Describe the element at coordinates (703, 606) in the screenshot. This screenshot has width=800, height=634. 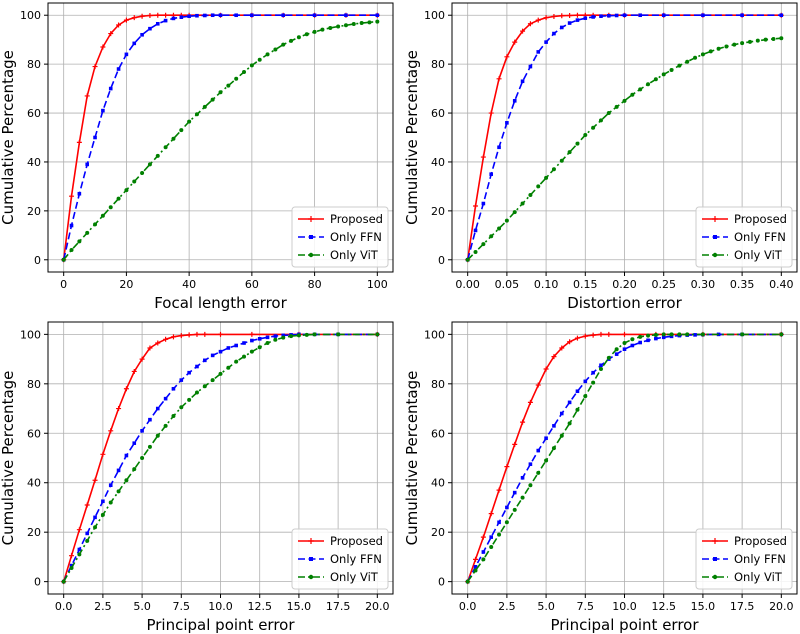
I see `x-tick-label: 15.0` at that location.